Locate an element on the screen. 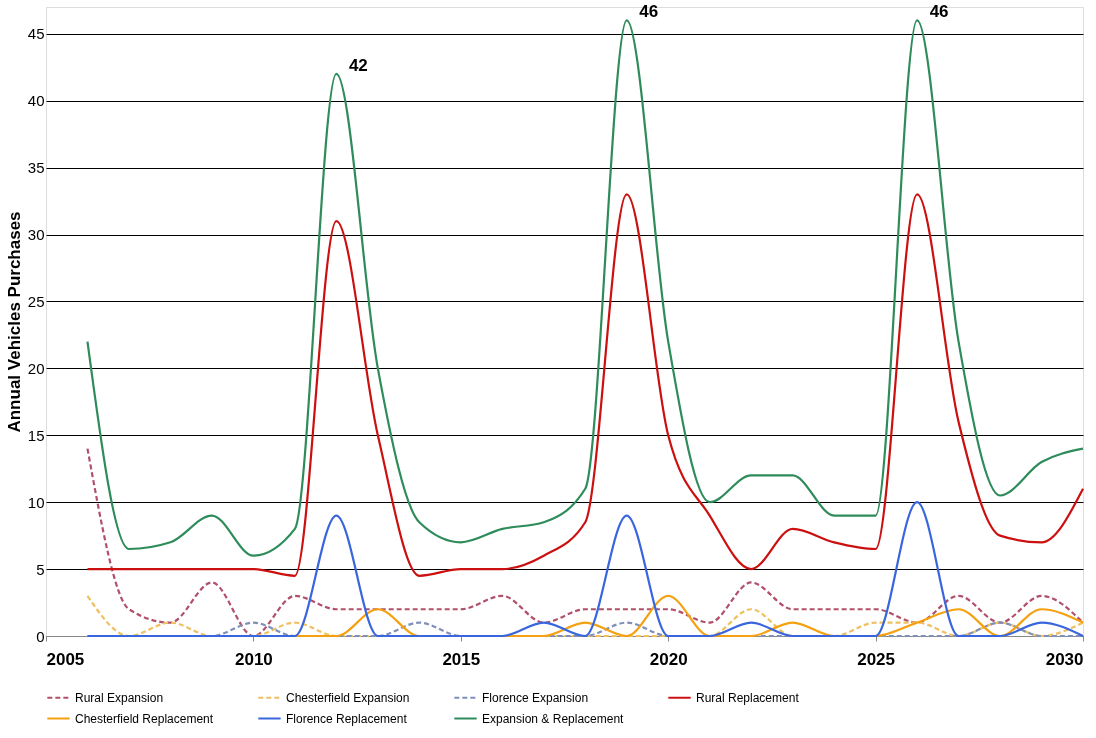 This screenshot has height=738, width=1096. x-tick-label: 2030 is located at coordinates (1064, 659).